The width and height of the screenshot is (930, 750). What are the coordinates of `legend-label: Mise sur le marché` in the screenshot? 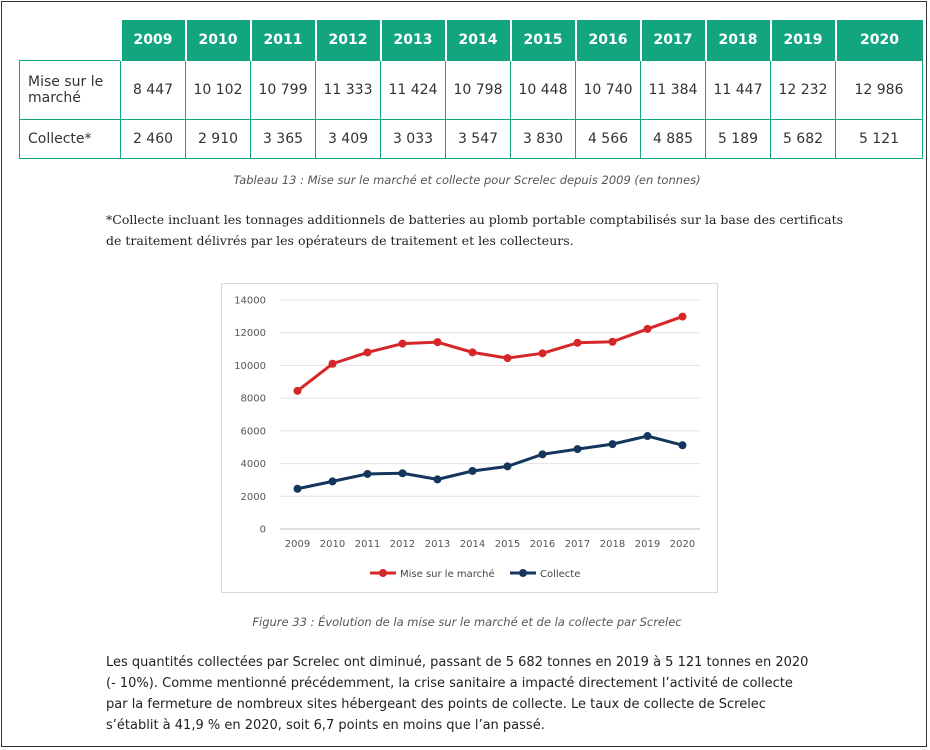 It's located at (447, 574).